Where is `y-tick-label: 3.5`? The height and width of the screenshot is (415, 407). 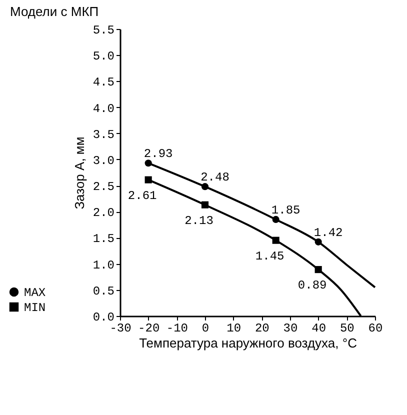
y-tick-label: 3.5 is located at coordinates (103, 135).